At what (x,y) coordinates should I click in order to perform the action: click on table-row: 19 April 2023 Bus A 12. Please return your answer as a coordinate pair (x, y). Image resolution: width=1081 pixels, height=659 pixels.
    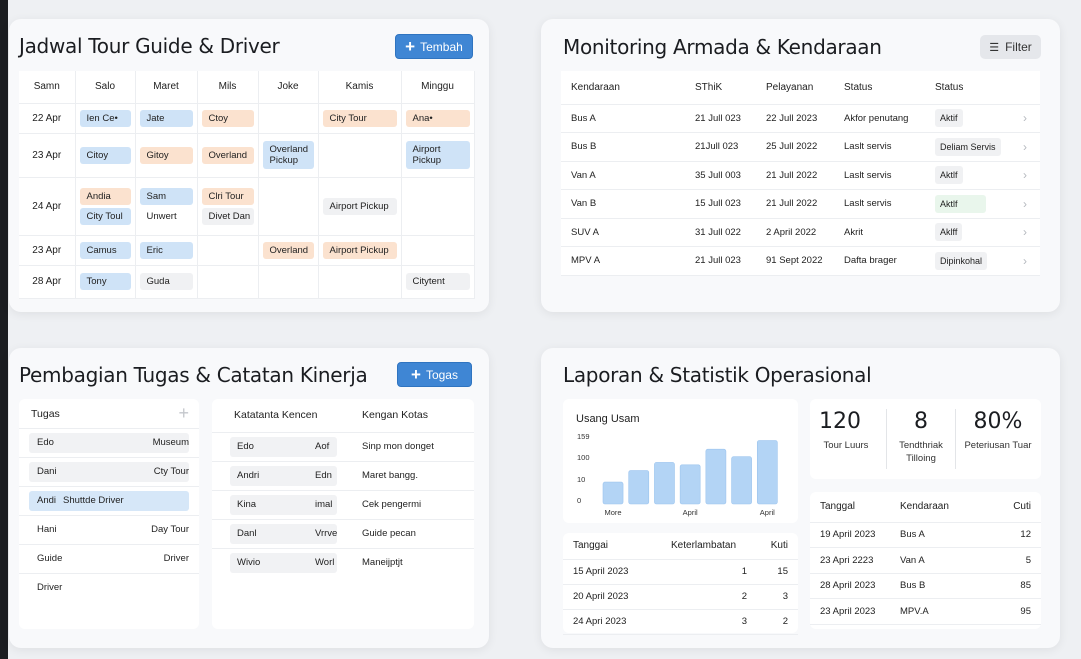
    Looking at the image, I should click on (925, 535).